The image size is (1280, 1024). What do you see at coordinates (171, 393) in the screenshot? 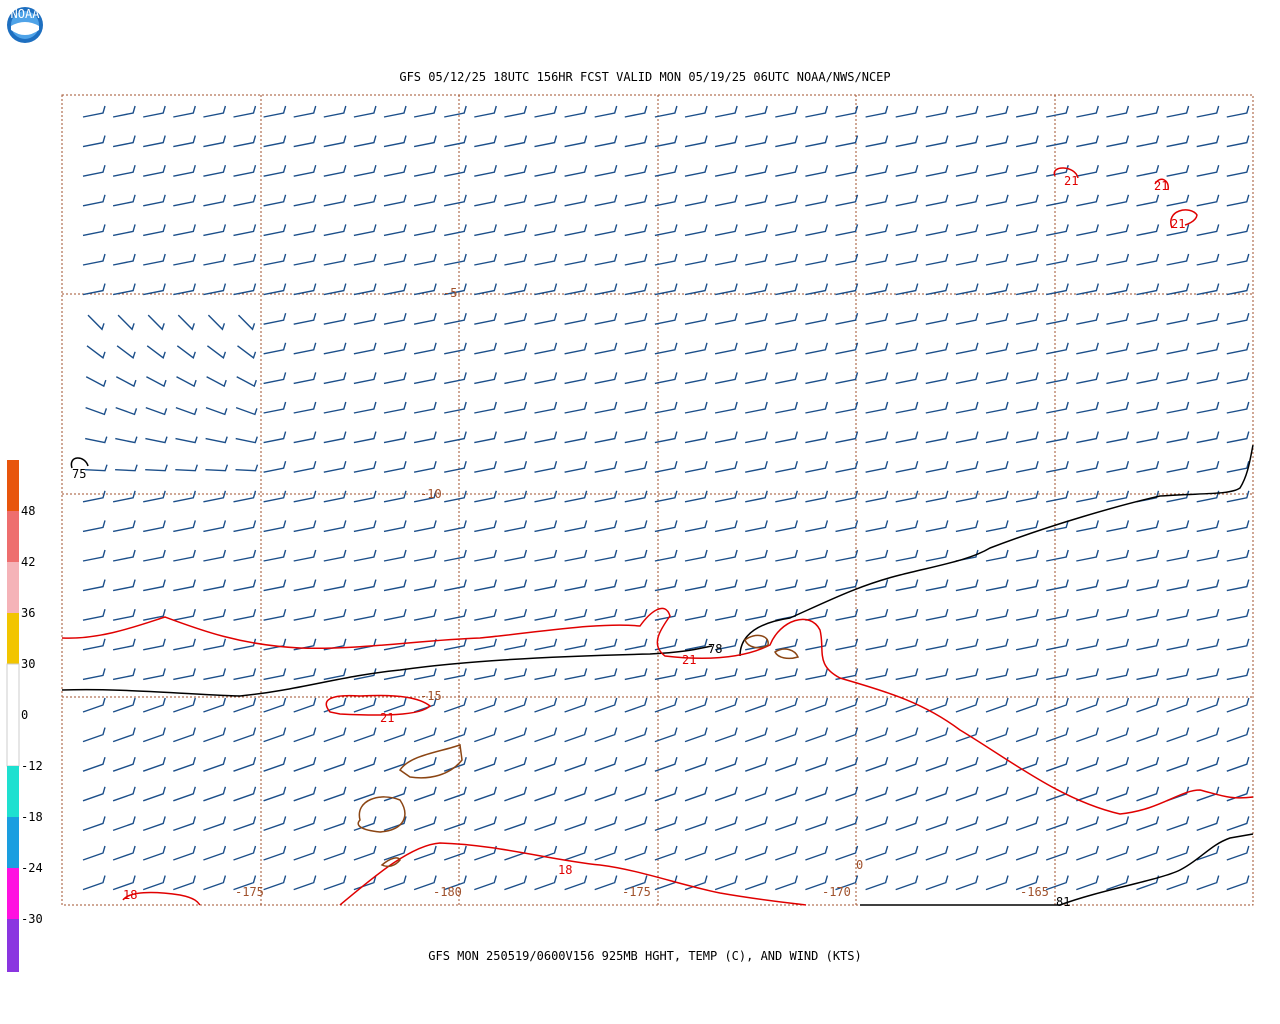
I see `wind-barb` at bounding box center [171, 393].